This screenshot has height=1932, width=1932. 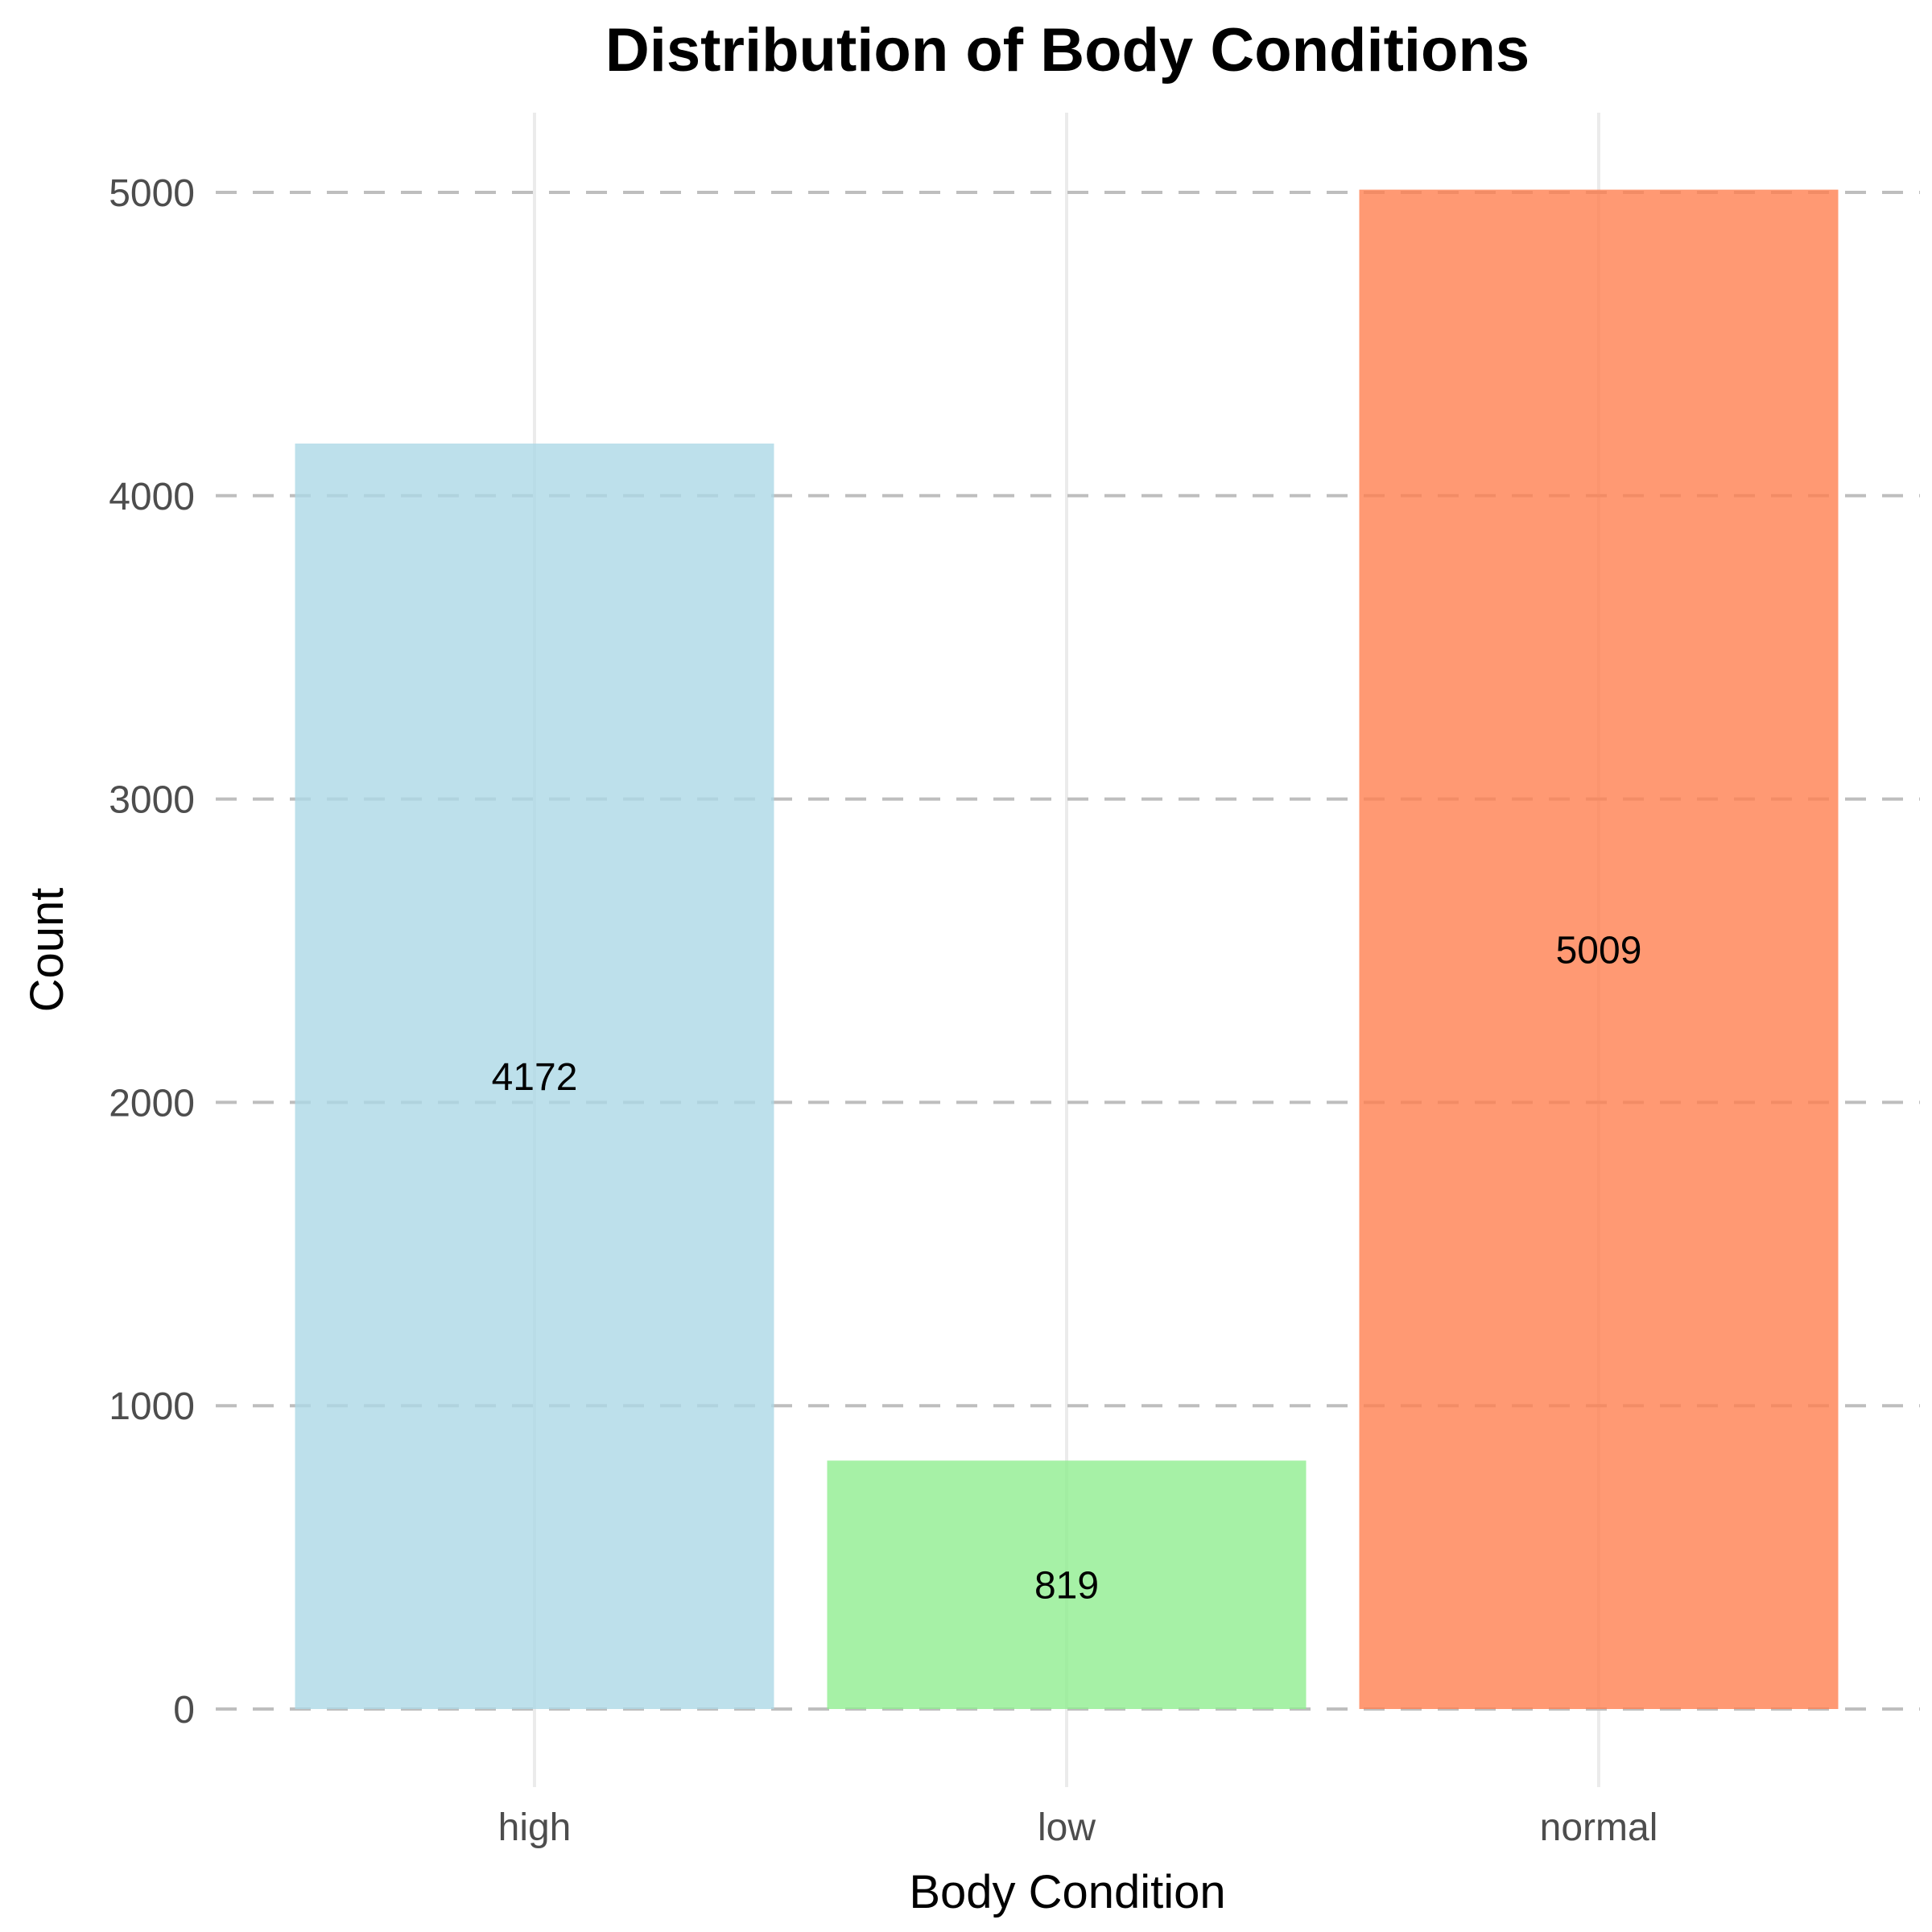 I want to click on y-axis-label: Count, so click(x=47, y=950).